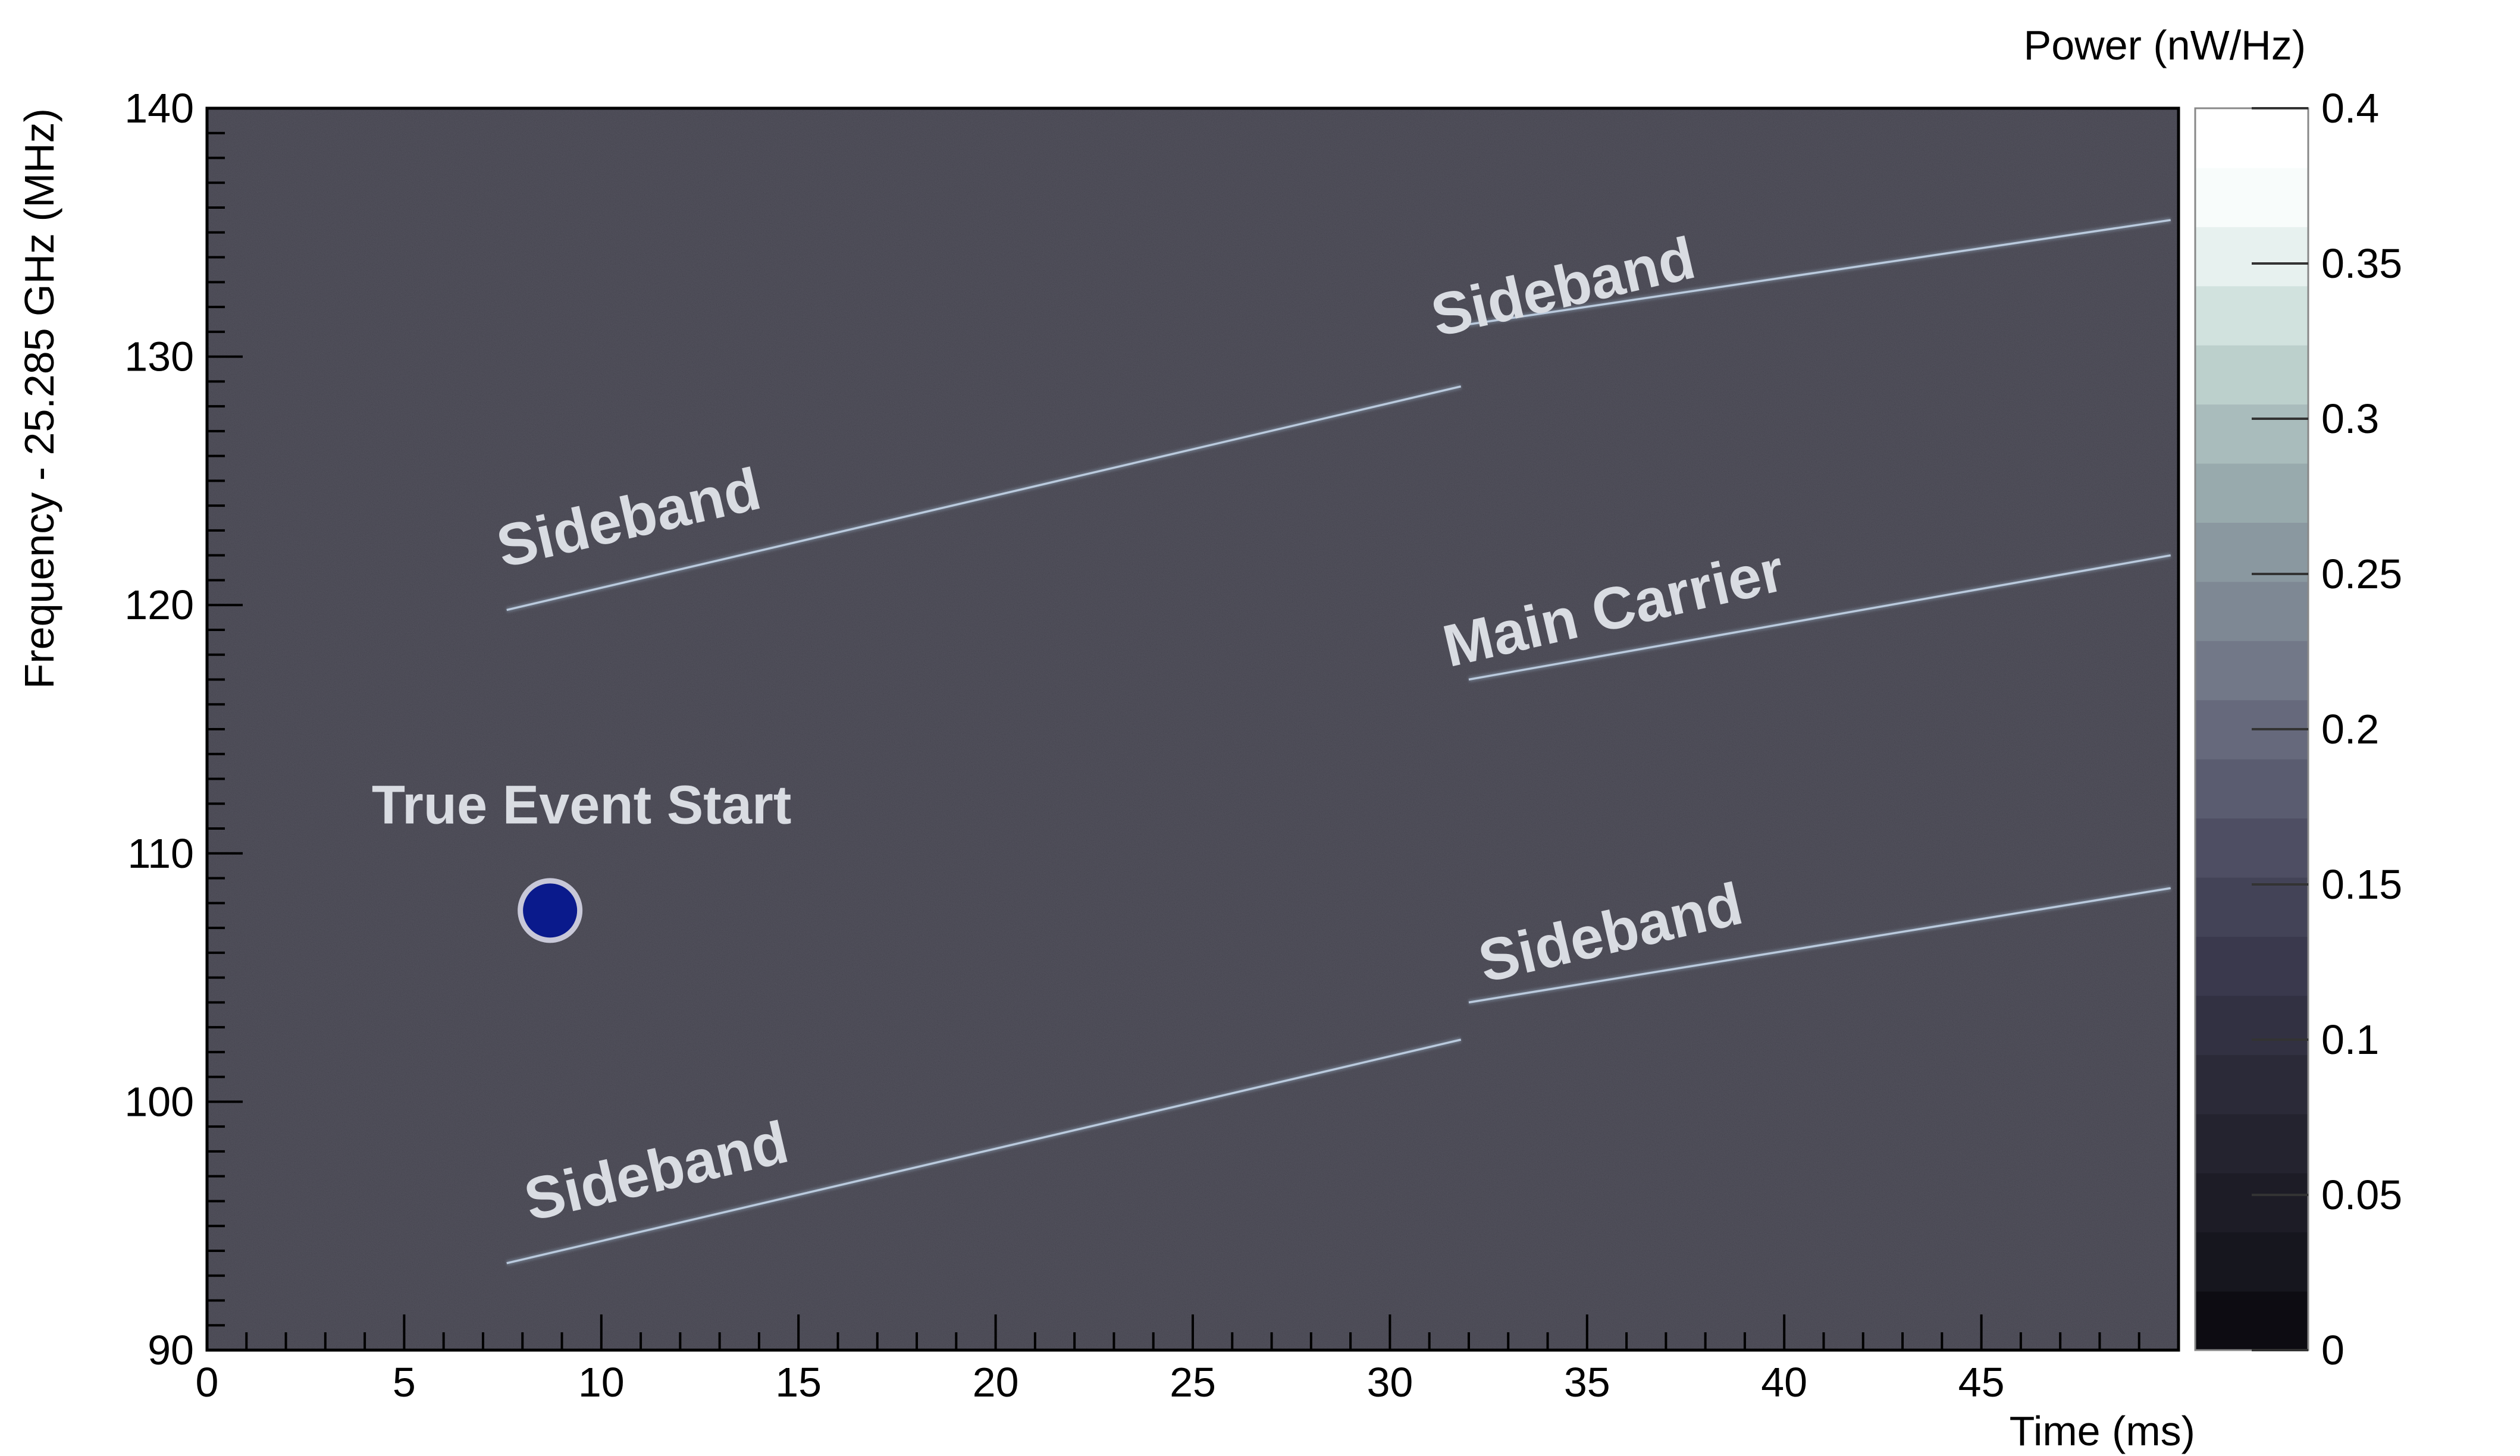 This screenshot has width=2520, height=1456. Describe the element at coordinates (160, 853) in the screenshot. I see `y-tick-label: 110` at that location.